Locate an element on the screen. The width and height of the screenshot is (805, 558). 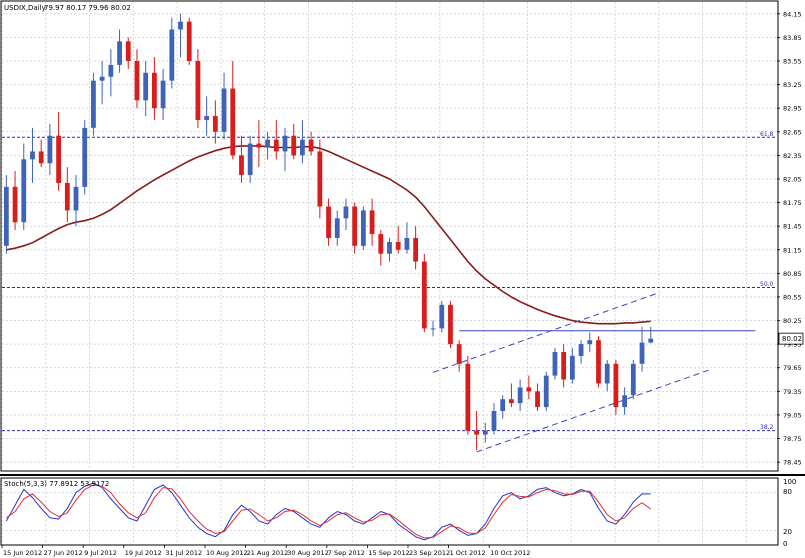
price-tick-label: 80.25 is located at coordinates (792, 321).